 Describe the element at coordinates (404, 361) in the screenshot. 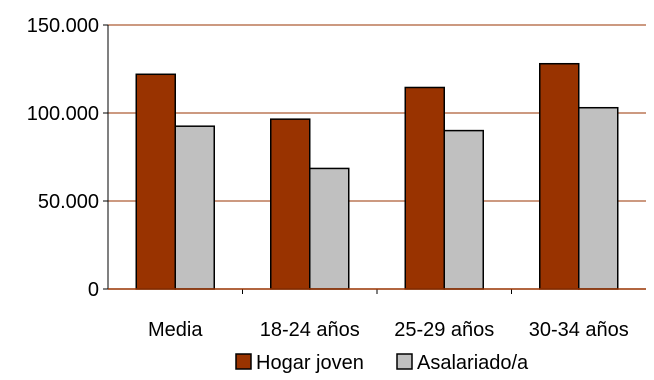

I see `legend-swatch-asalariado` at that location.